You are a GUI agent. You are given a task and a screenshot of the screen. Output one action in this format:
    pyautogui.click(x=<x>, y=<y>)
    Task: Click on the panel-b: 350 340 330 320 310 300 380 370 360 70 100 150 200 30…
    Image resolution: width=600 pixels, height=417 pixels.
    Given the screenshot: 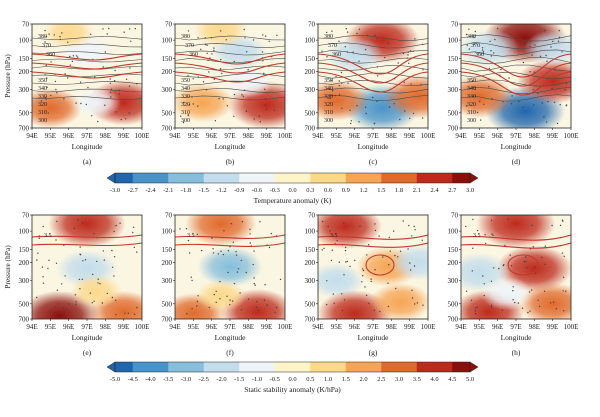 What is the action you would take?
    pyautogui.click(x=227, y=94)
    